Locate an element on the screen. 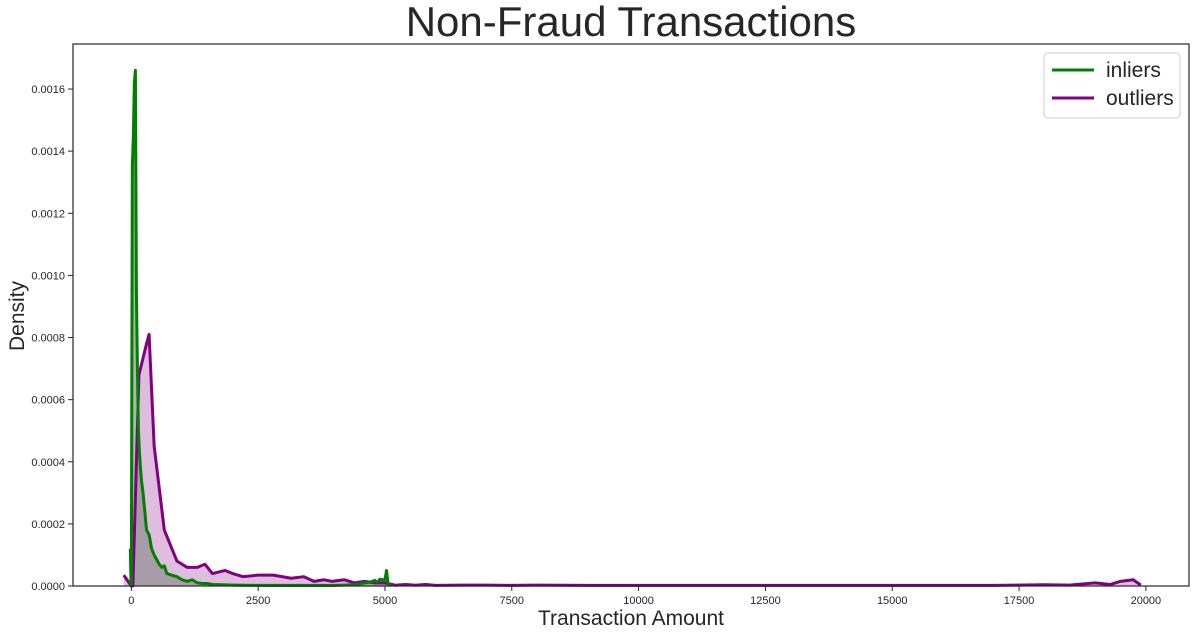  x-tick-label: 17500 is located at coordinates (1019, 601).